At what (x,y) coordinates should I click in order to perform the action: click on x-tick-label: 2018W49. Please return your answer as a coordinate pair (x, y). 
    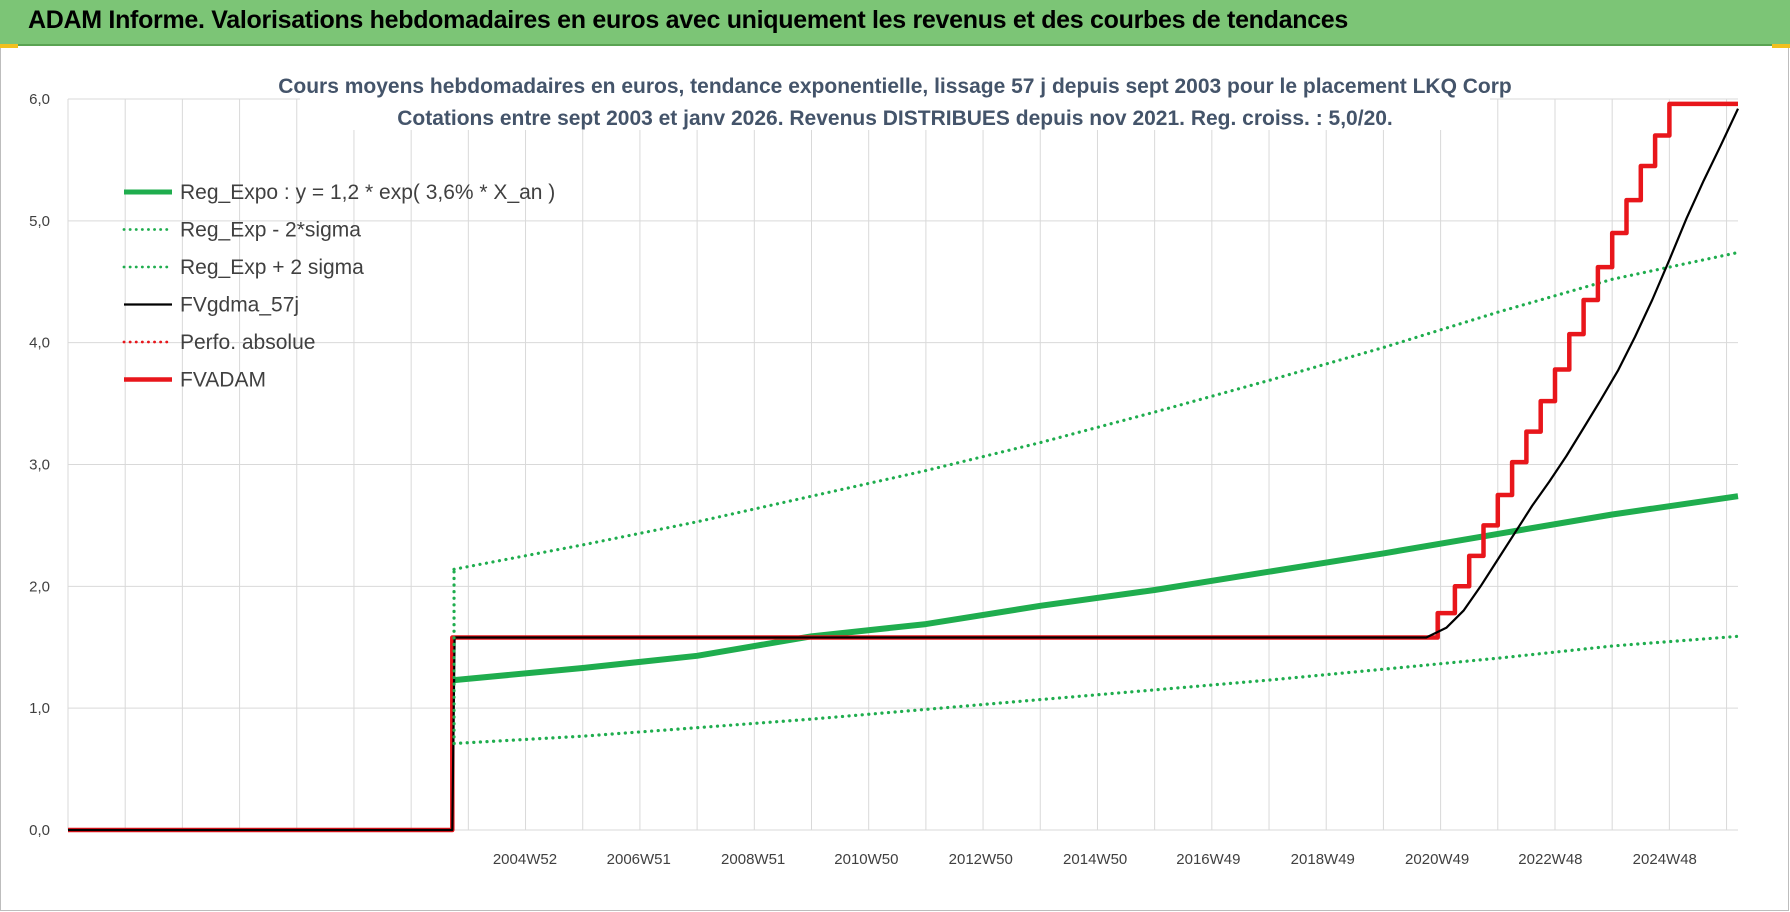
    Looking at the image, I should click on (1323, 859).